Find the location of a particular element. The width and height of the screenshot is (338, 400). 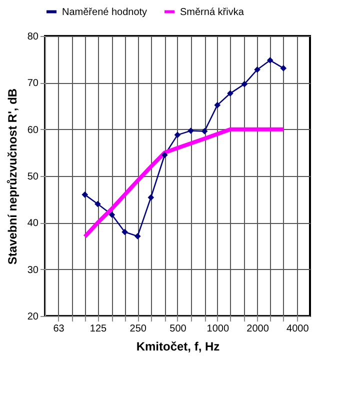

y-tick-label: 40 is located at coordinates (33, 224).